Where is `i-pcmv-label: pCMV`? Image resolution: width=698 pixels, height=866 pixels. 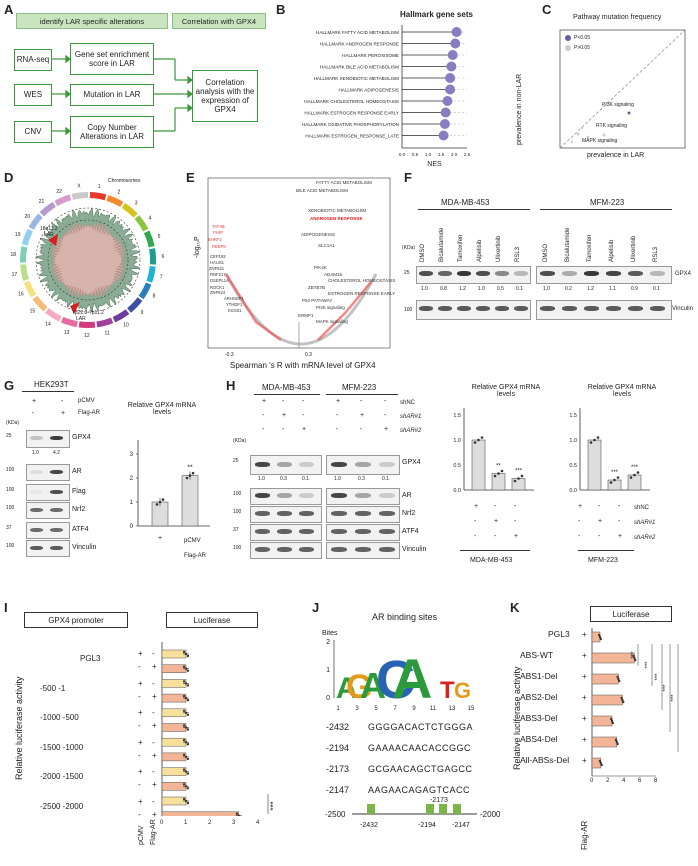 i-pcmv-label: pCMV is located at coordinates (141, 835).